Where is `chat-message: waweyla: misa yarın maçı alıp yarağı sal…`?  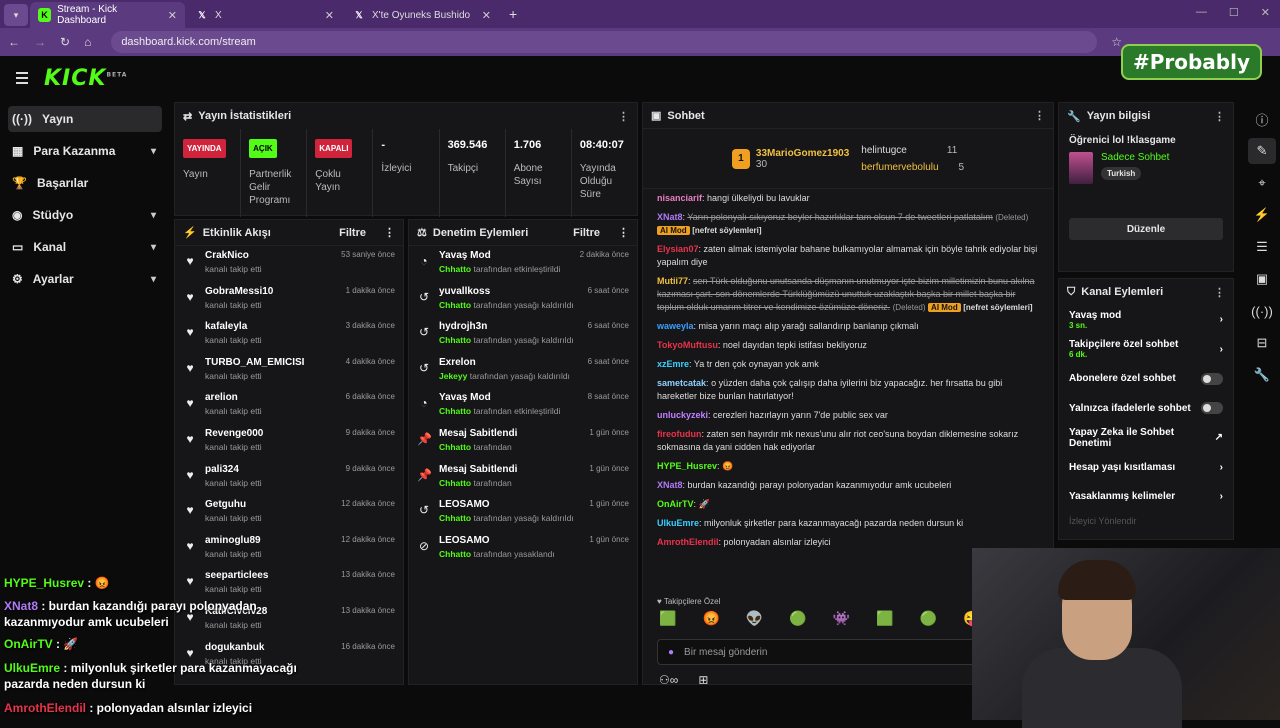 chat-message: waweyla: misa yarın maçı alıp yarağı sal… is located at coordinates (788, 326).